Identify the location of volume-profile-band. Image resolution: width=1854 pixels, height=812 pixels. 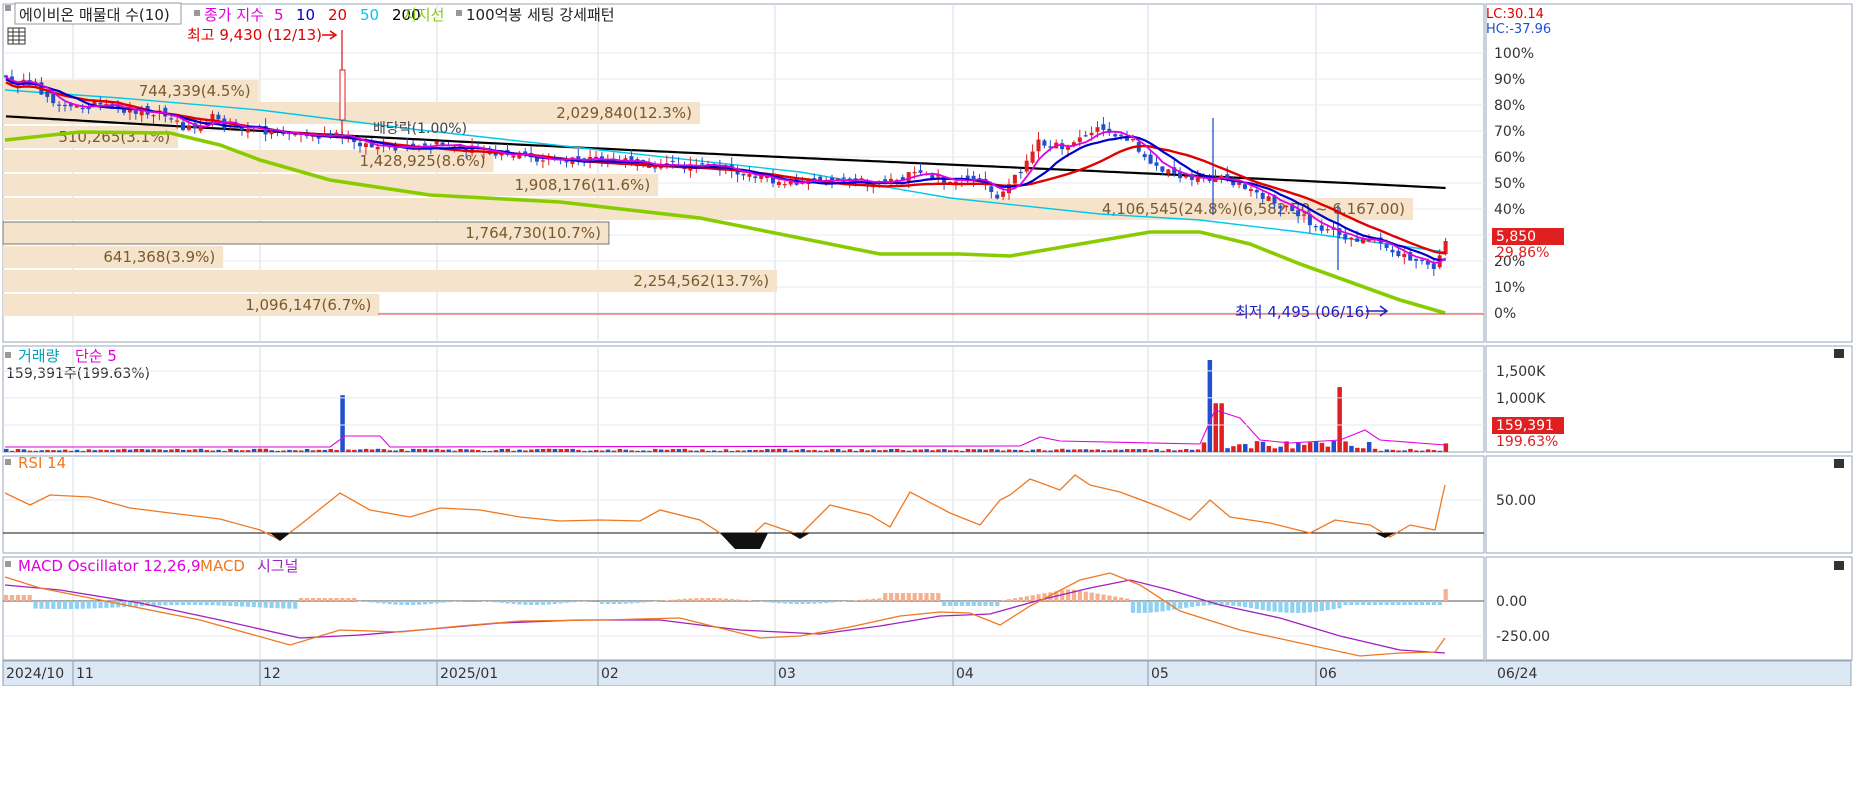
(390, 281).